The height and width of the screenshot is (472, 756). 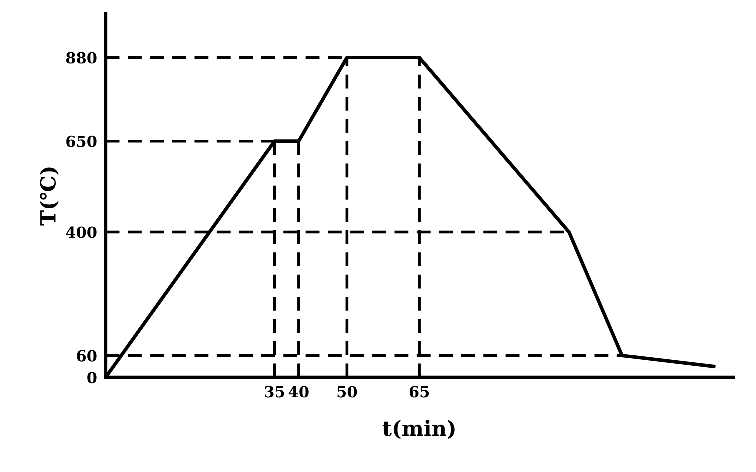 What do you see at coordinates (418, 430) in the screenshot?
I see `x-axis-title: t(min)` at bounding box center [418, 430].